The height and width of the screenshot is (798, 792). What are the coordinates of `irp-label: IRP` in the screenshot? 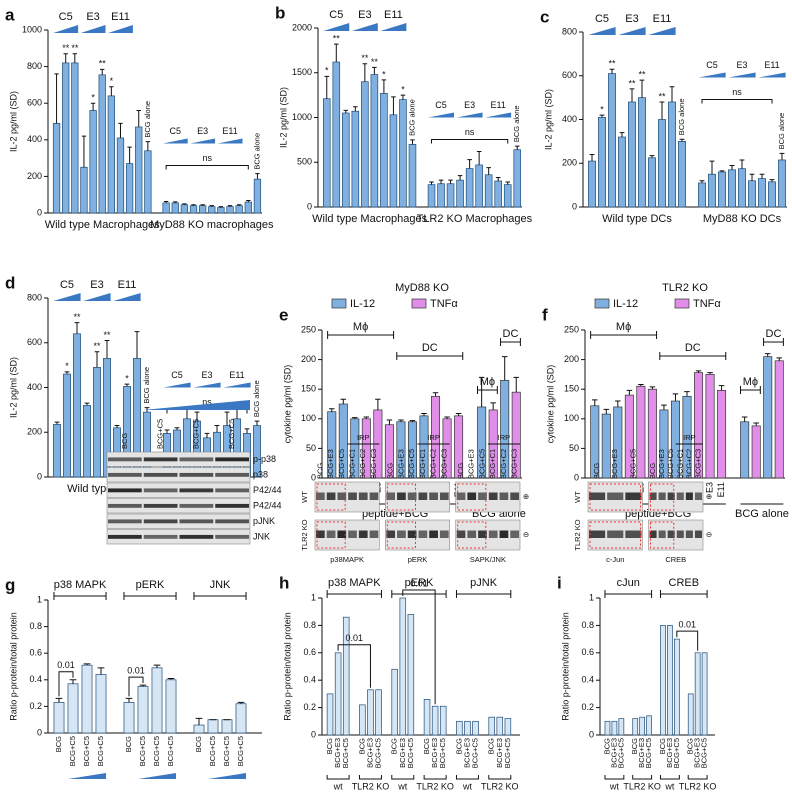 It's located at (504, 437).